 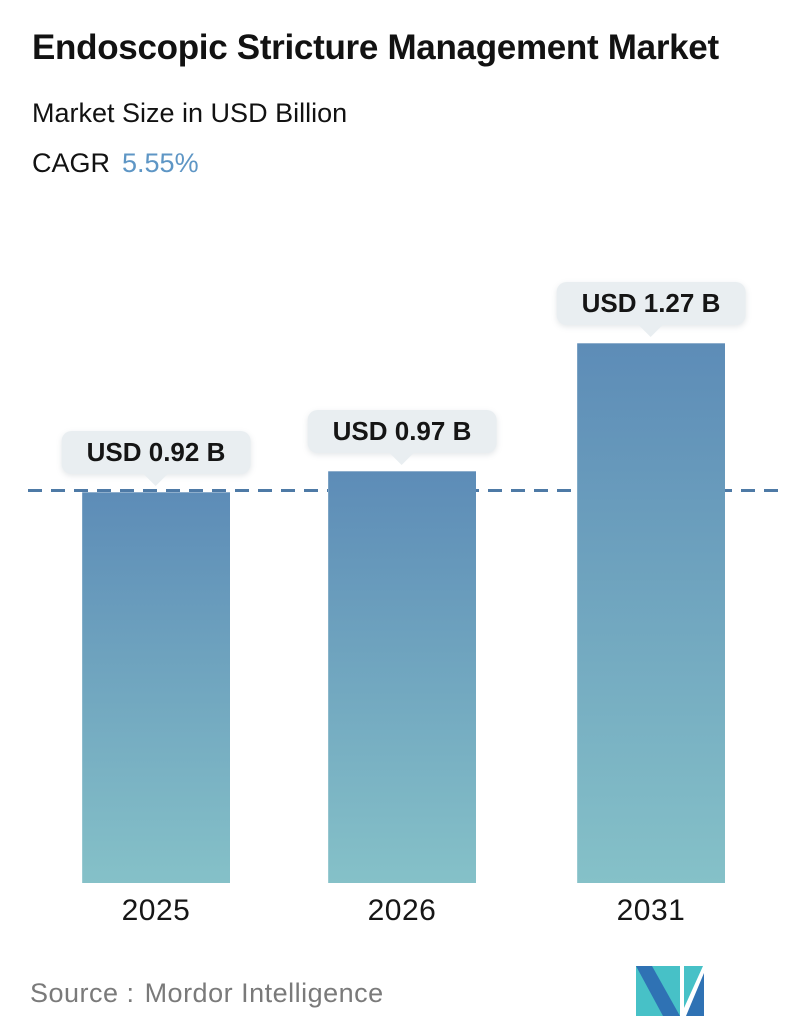 What do you see at coordinates (670, 991) in the screenshot?
I see `mordor-intelligence-logo` at bounding box center [670, 991].